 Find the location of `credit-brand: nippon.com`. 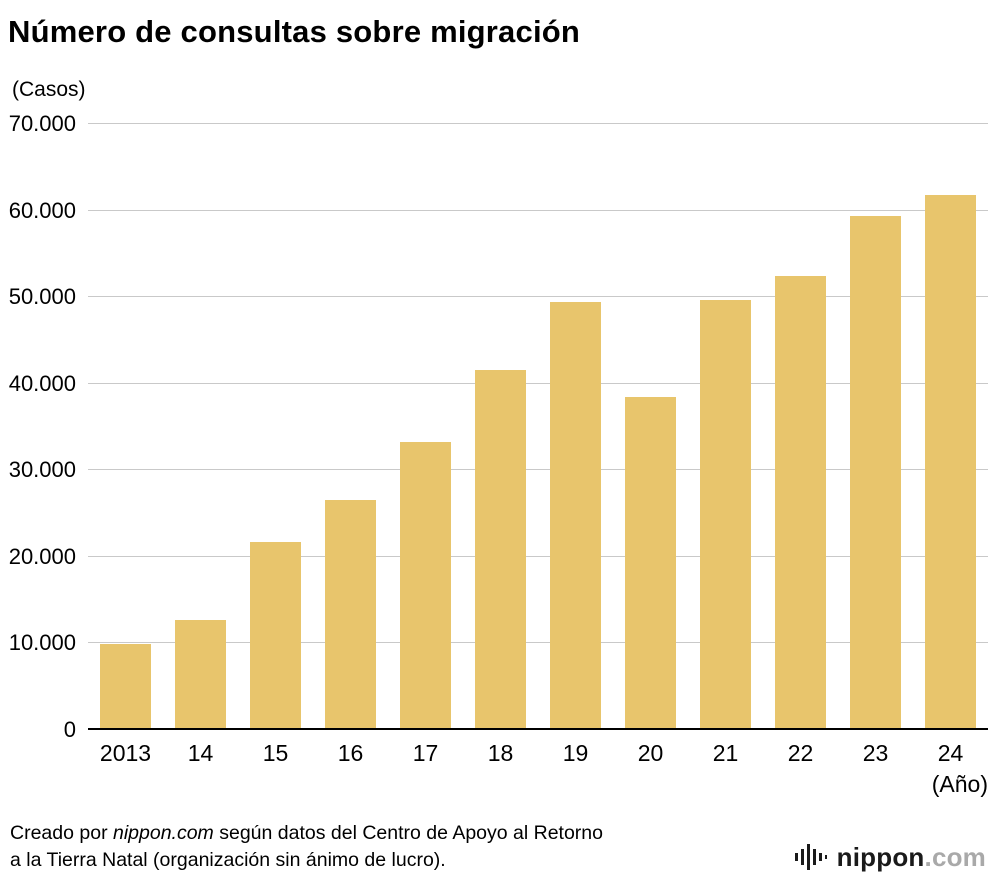

credit-brand: nippon.com is located at coordinates (163, 833).